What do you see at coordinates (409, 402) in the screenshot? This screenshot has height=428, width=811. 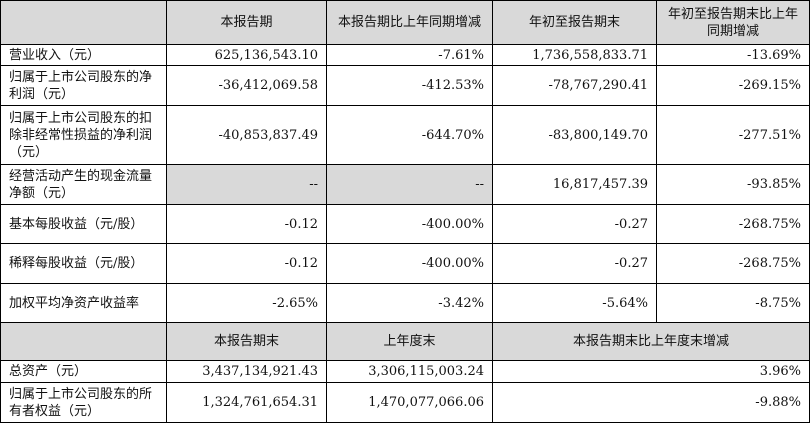 I see `cell-value: 1,470,077,066.06` at bounding box center [409, 402].